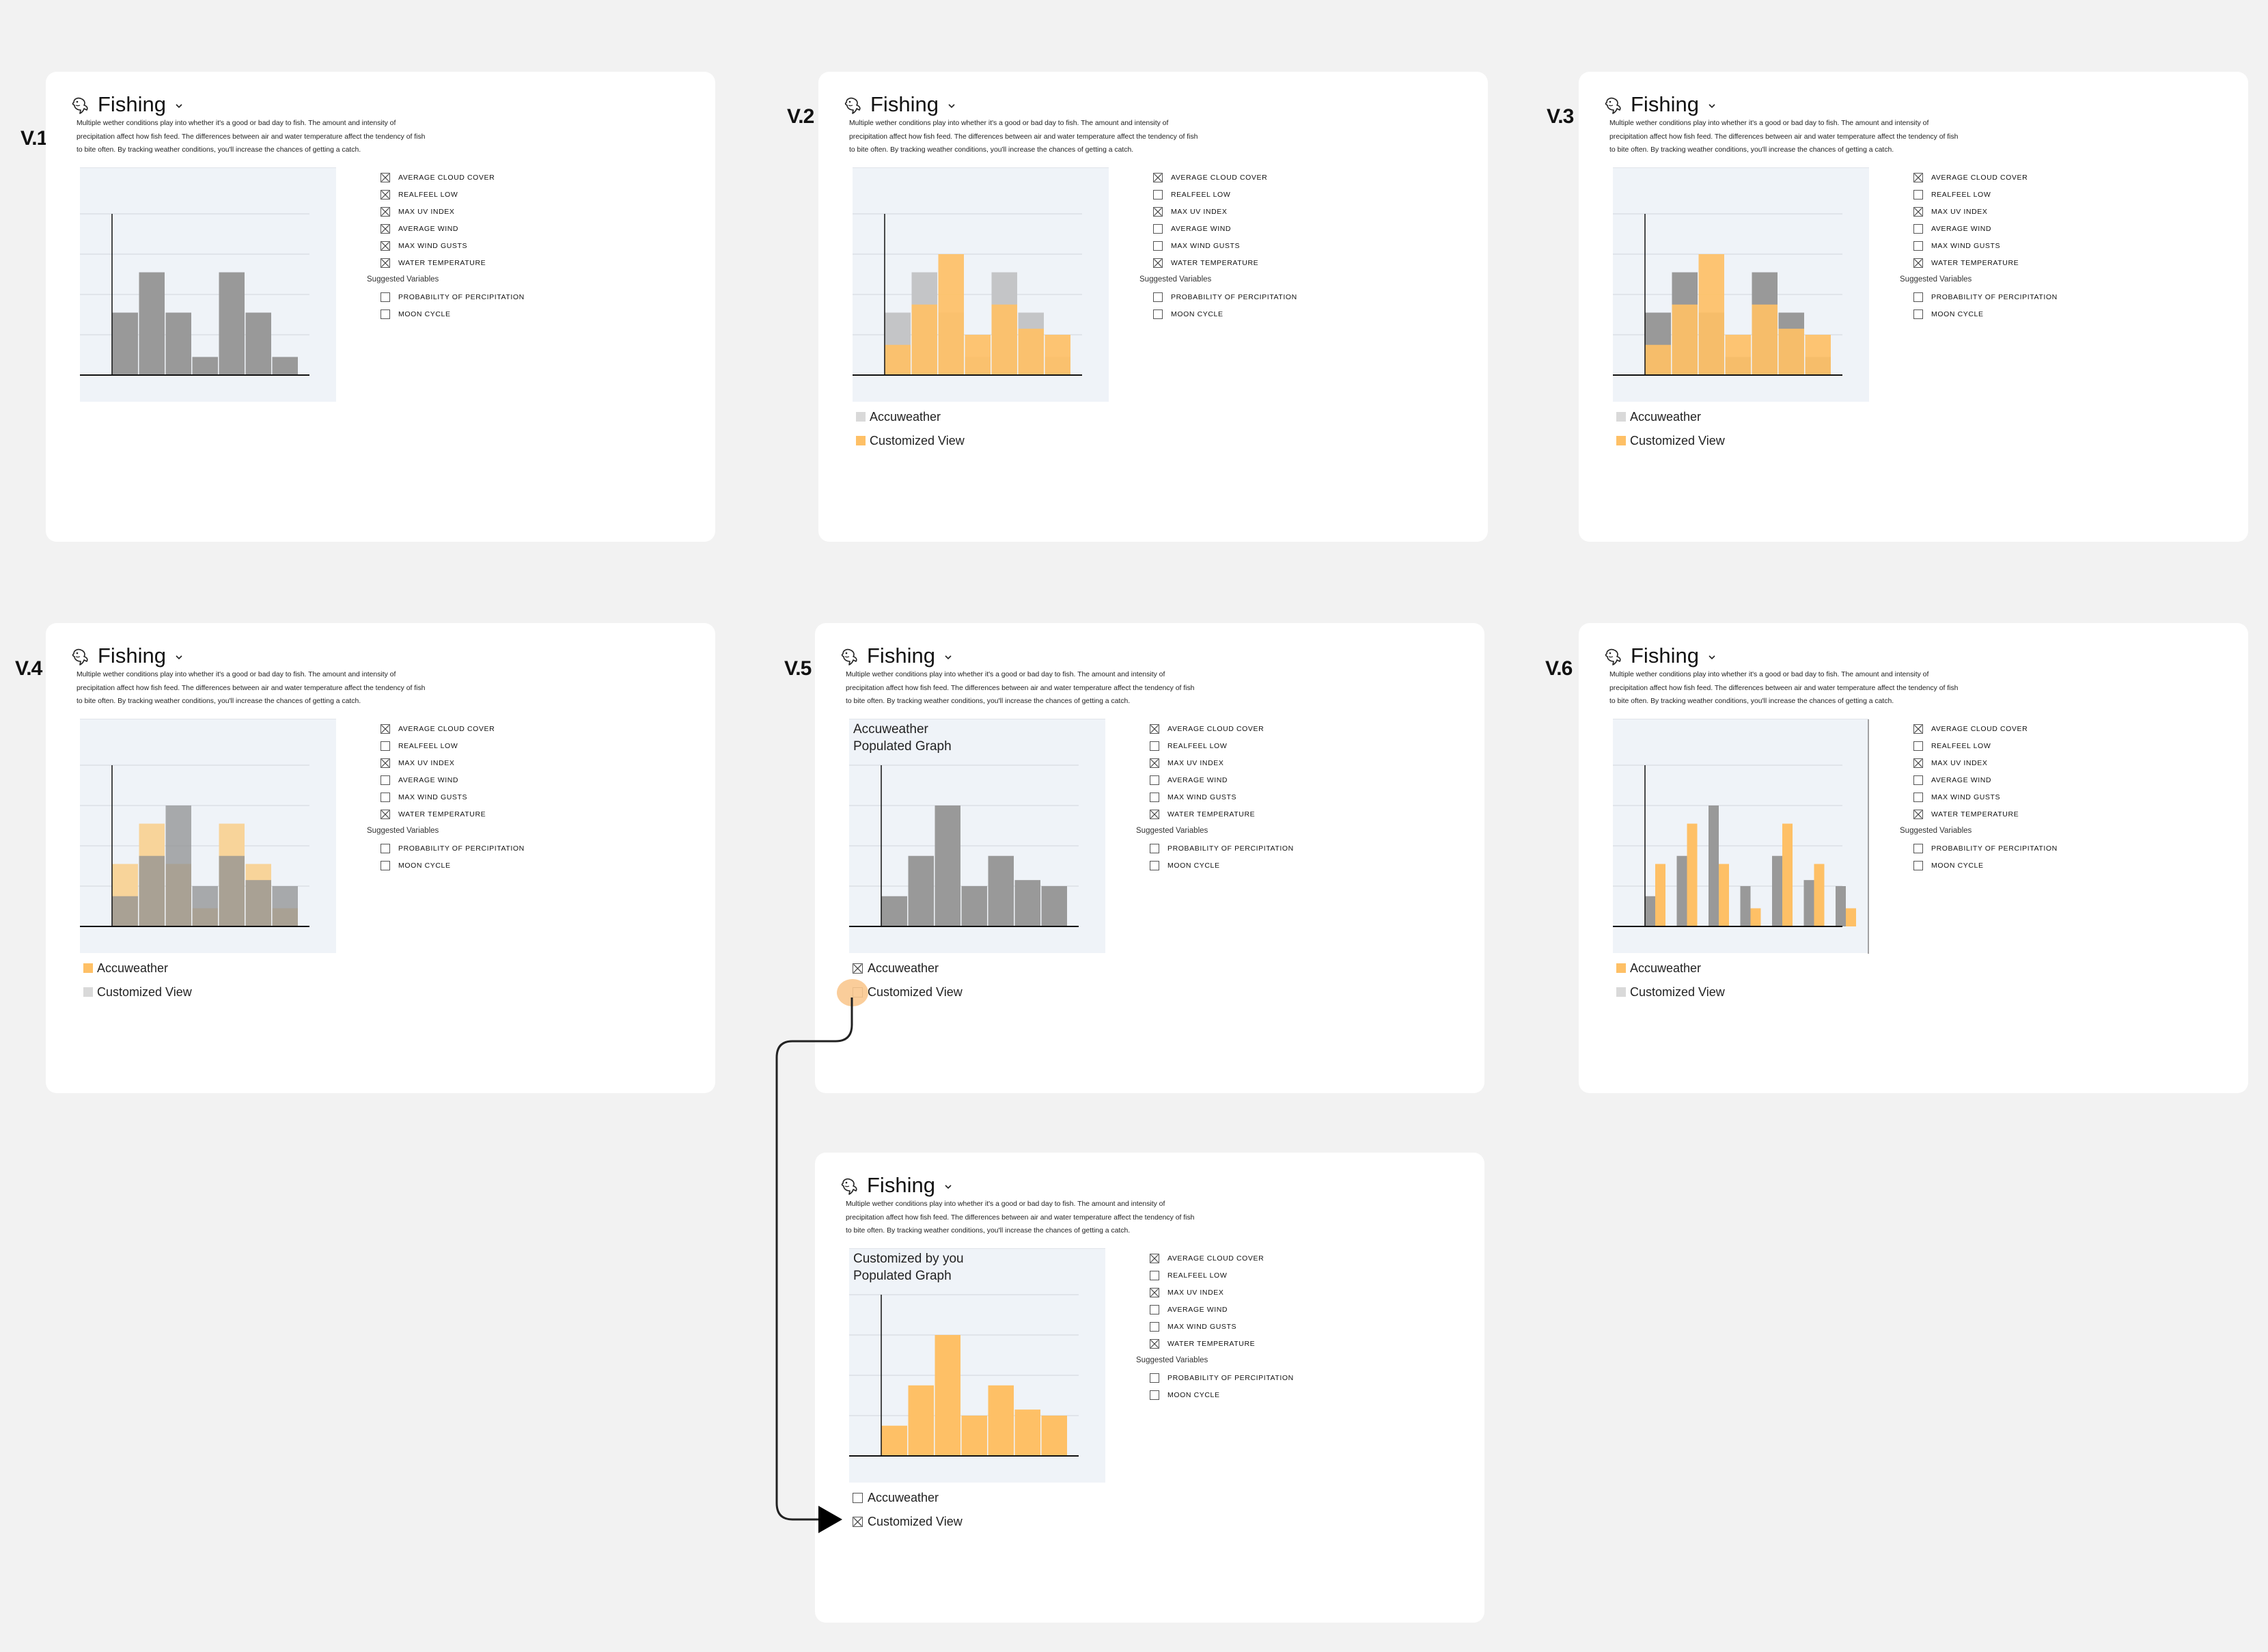  I want to click on legend-checkbox, so click(858, 1497).